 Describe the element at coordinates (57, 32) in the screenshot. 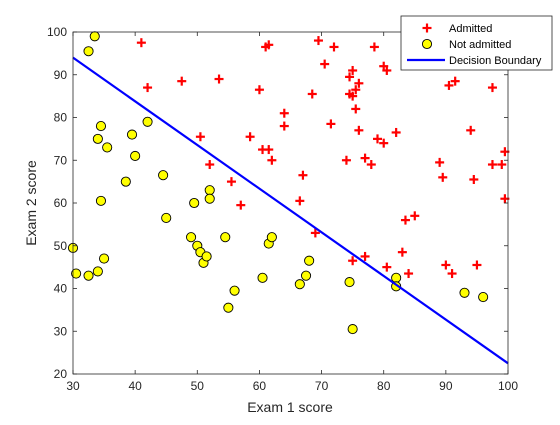

I see `y-tick-label: 100` at that location.